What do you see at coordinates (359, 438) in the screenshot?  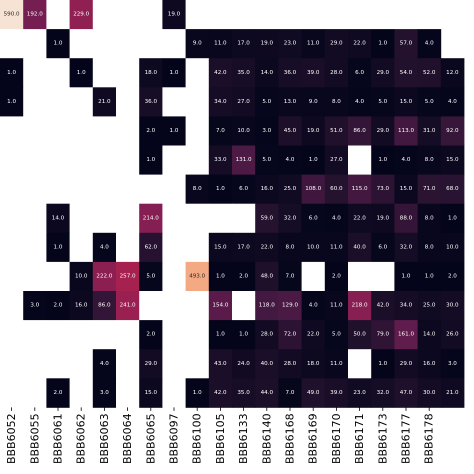 I see `x-tick-label: BBB6171` at bounding box center [359, 438].